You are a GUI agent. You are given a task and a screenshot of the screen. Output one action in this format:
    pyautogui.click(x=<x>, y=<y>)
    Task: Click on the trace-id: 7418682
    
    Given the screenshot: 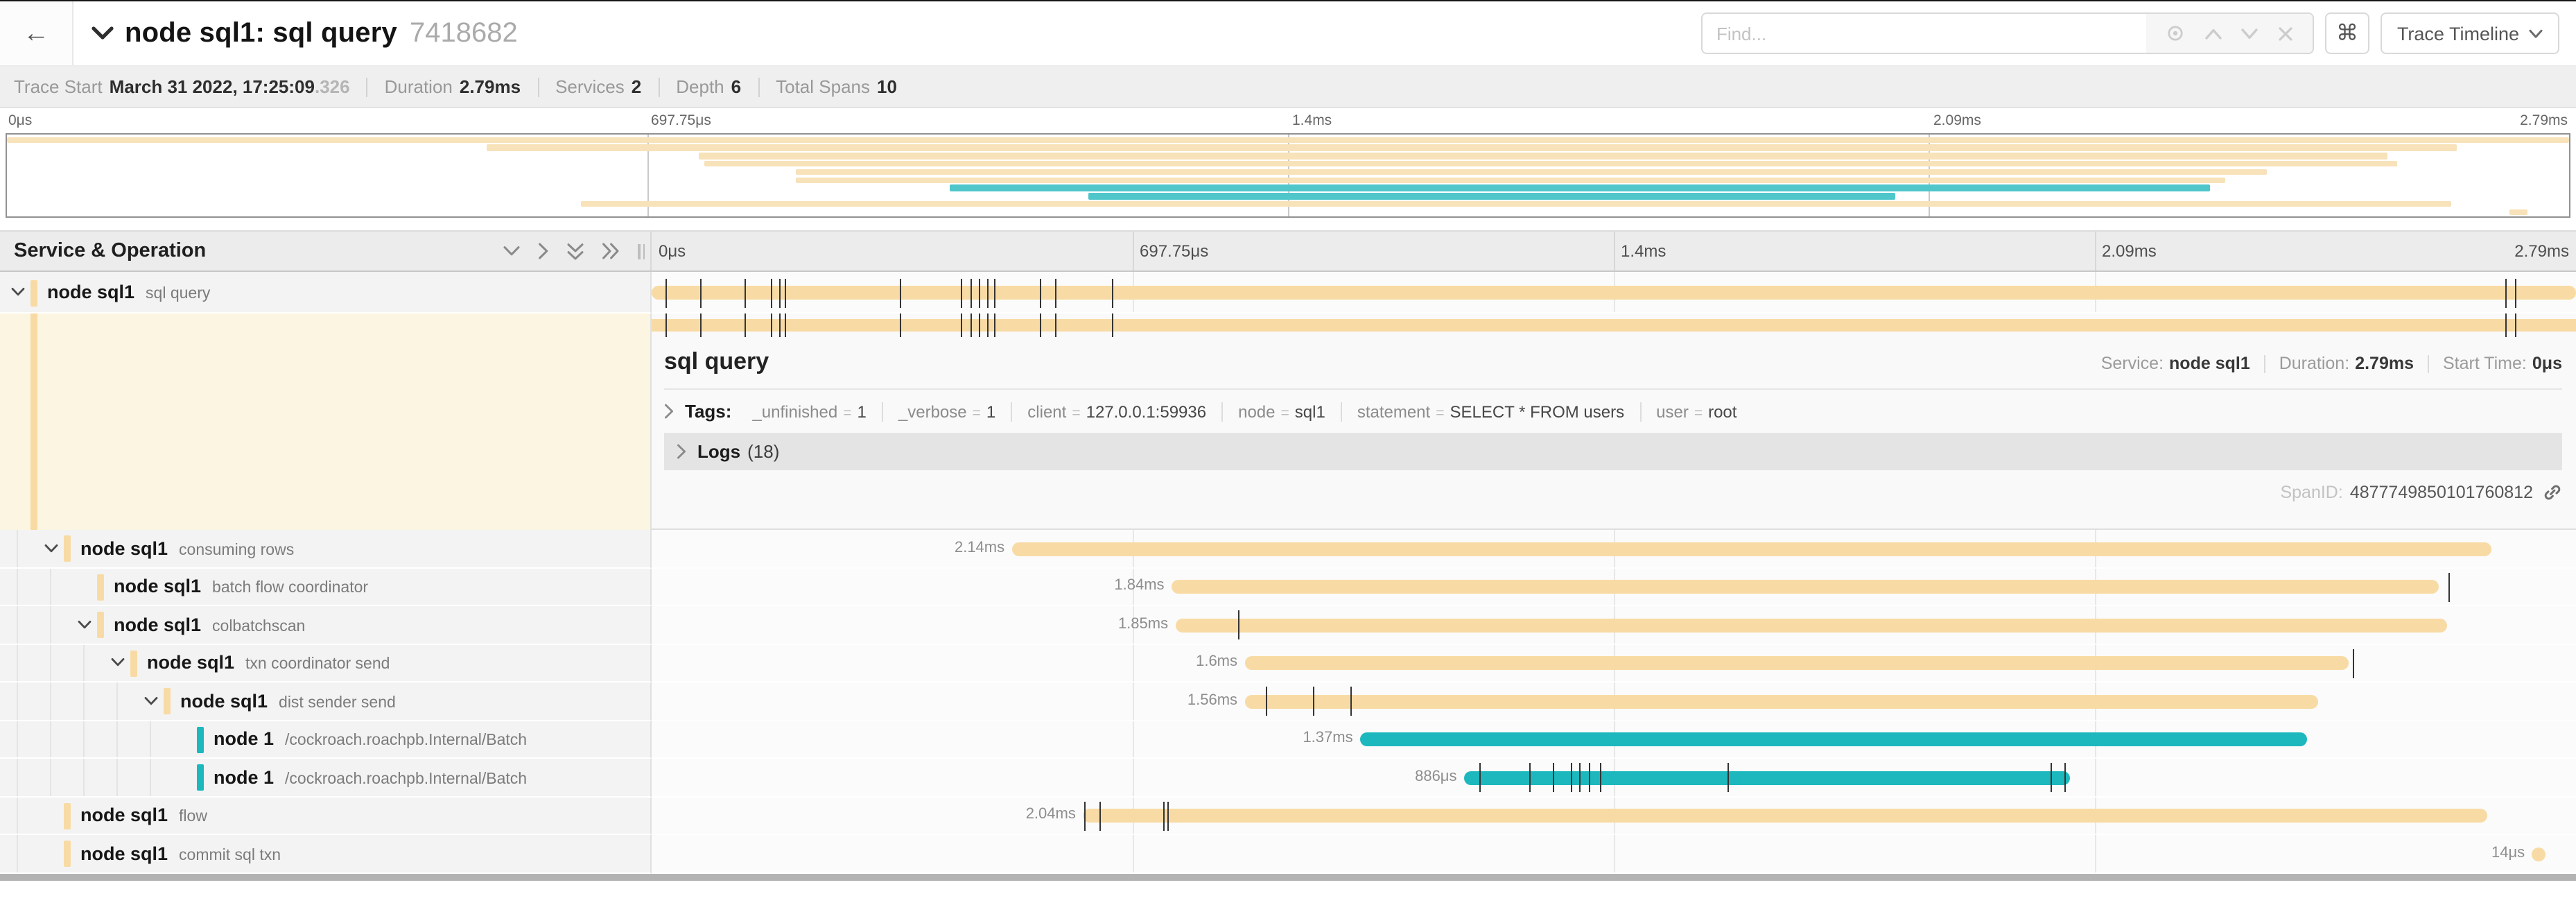 What is the action you would take?
    pyautogui.click(x=463, y=32)
    